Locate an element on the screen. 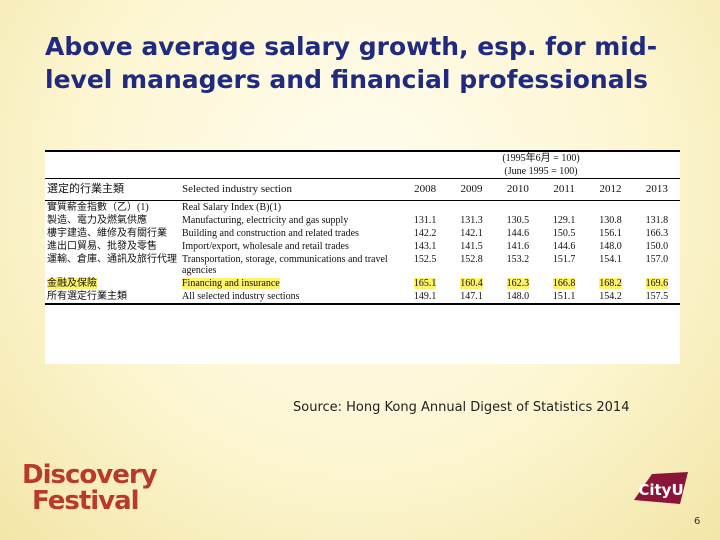 The width and height of the screenshot is (720, 540). value: 130.8 is located at coordinates (610, 220).